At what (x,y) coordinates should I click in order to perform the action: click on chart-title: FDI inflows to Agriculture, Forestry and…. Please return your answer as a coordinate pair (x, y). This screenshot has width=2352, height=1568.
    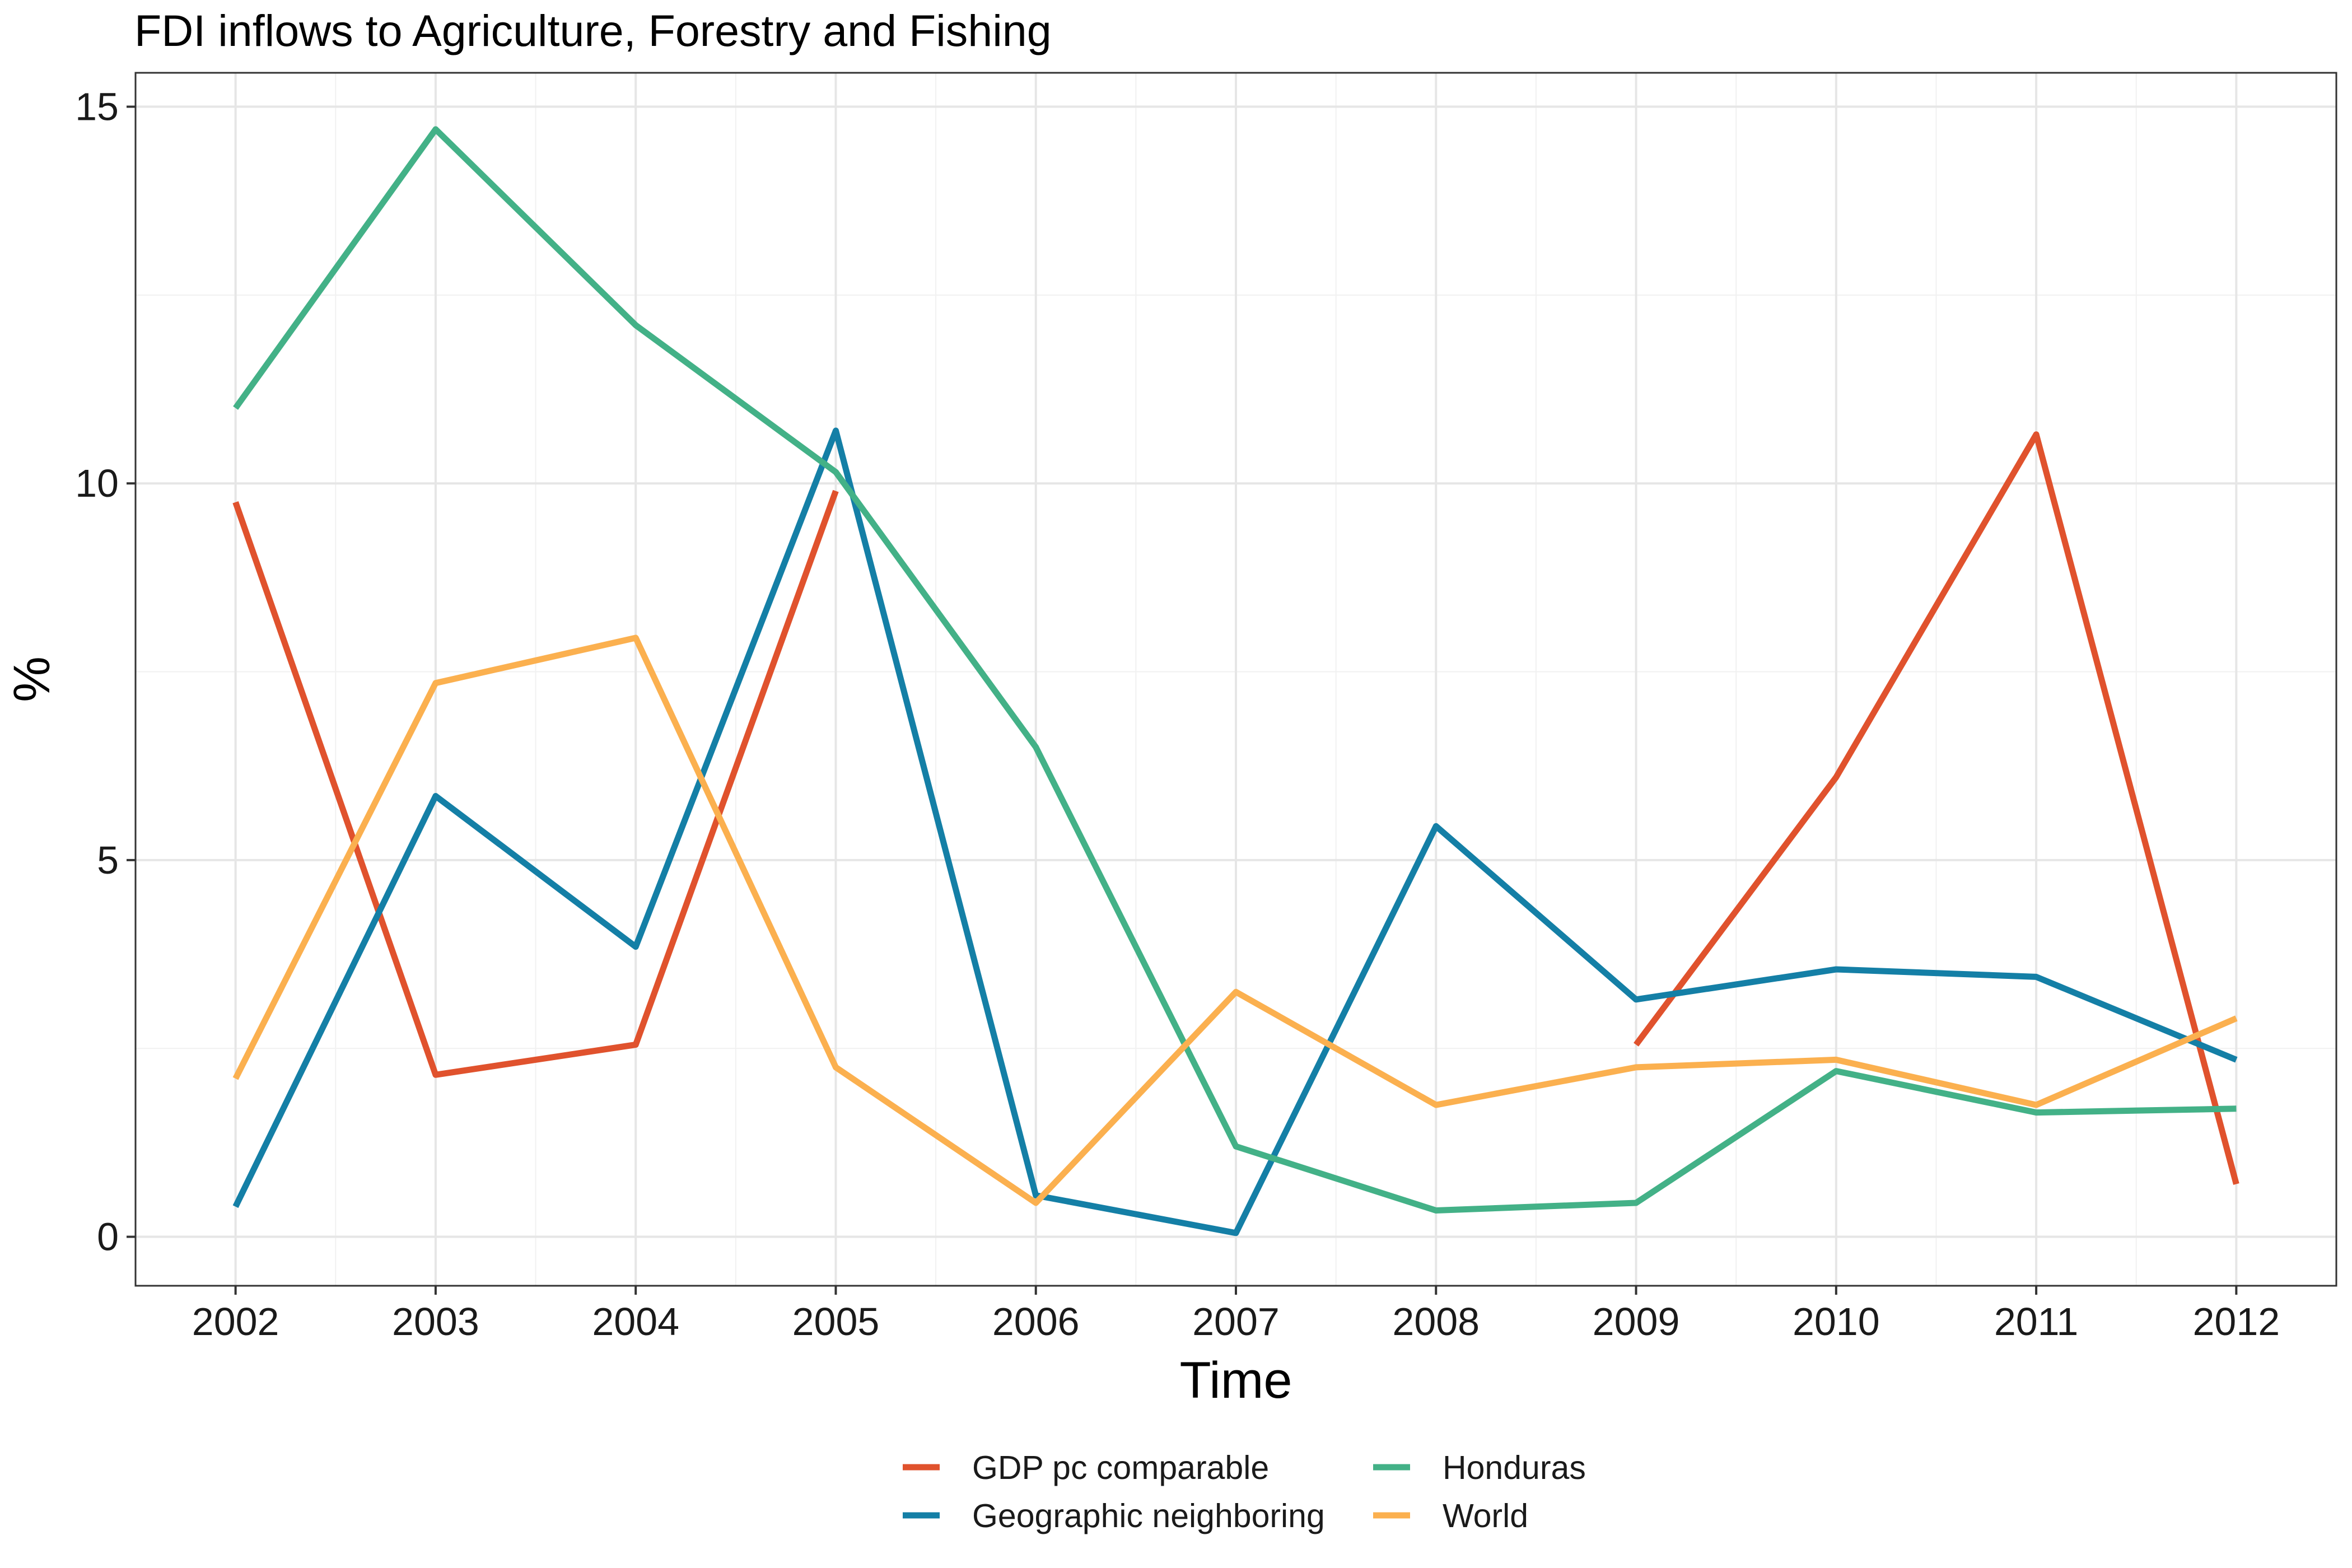
    Looking at the image, I should click on (593, 31).